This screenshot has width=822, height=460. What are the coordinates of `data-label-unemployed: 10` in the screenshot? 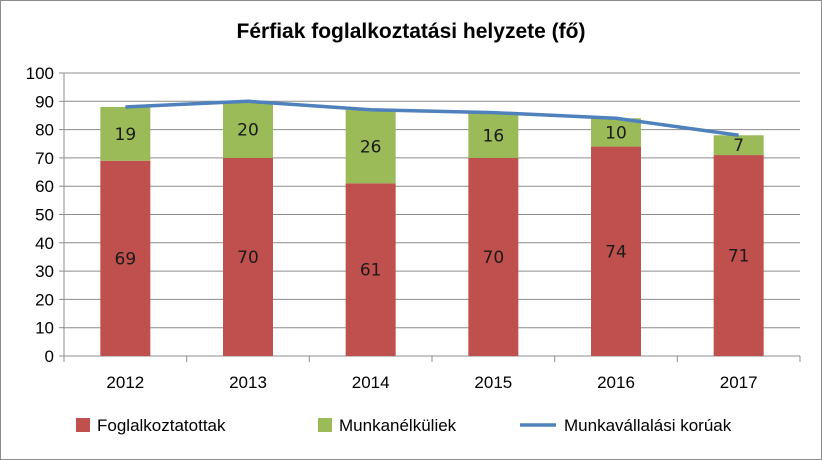 It's located at (616, 133).